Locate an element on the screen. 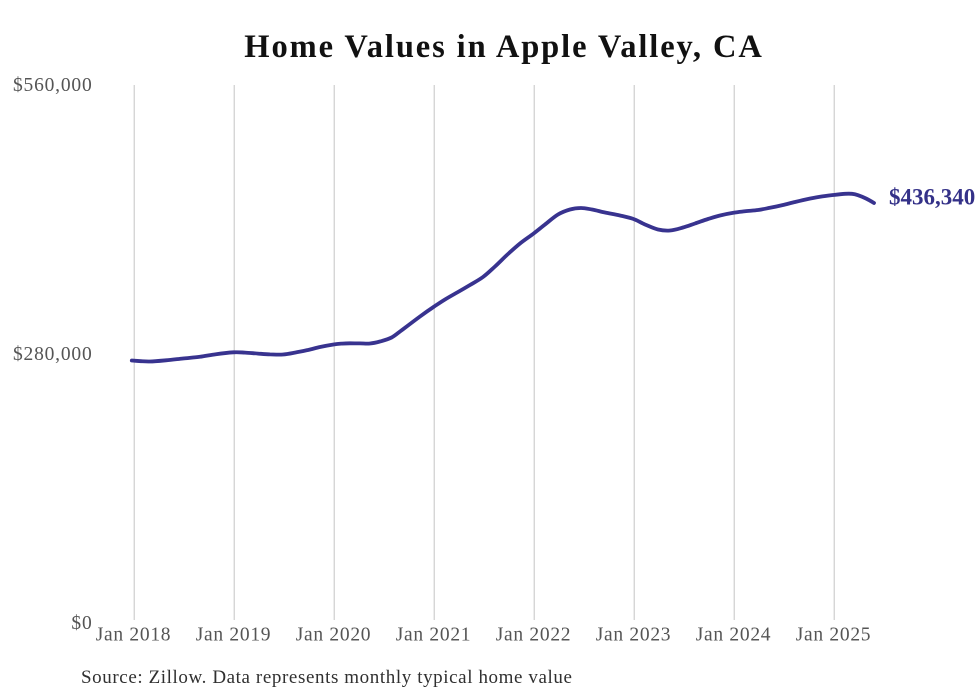 The height and width of the screenshot is (699, 980). svg-text: Jan 2023 is located at coordinates (633, 635).